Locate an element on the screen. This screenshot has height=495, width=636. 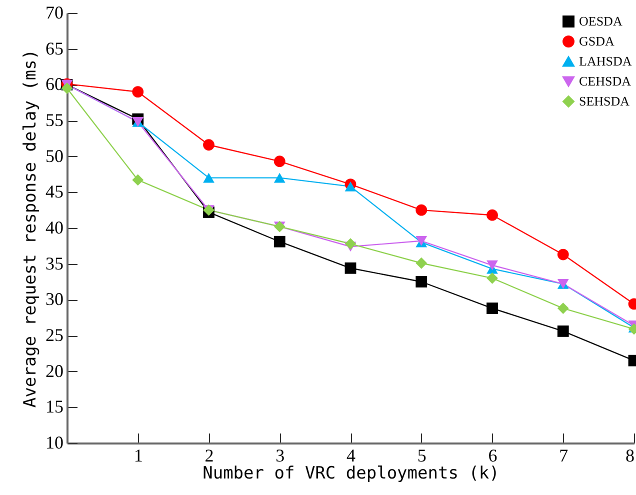
y-tick-label: 15 is located at coordinates (55, 406).